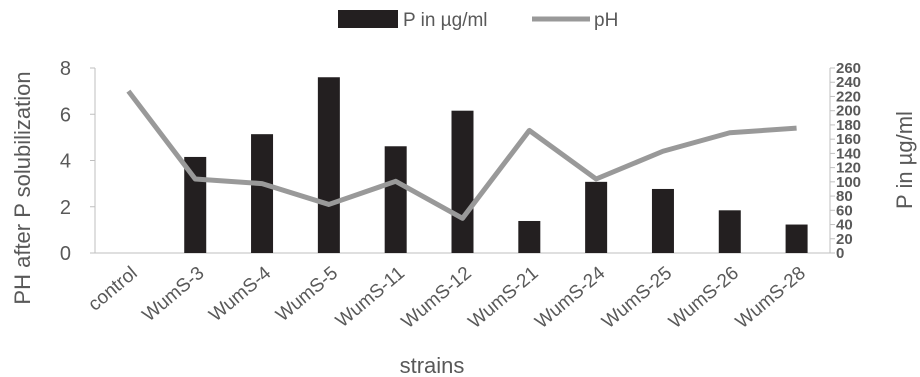  Describe the element at coordinates (848, 96) in the screenshot. I see `y2-tick-label: 220` at that location.